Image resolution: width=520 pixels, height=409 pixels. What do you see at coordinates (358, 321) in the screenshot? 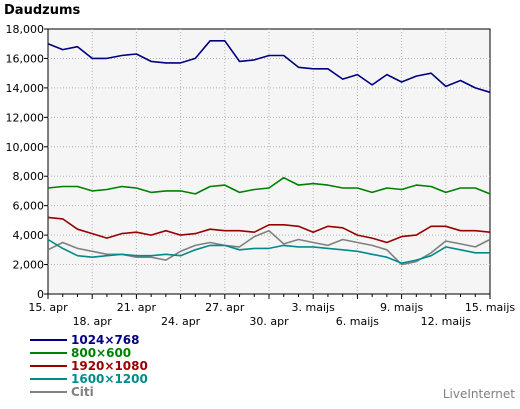
I see `x-tick-label: 6. maijs` at bounding box center [358, 321].